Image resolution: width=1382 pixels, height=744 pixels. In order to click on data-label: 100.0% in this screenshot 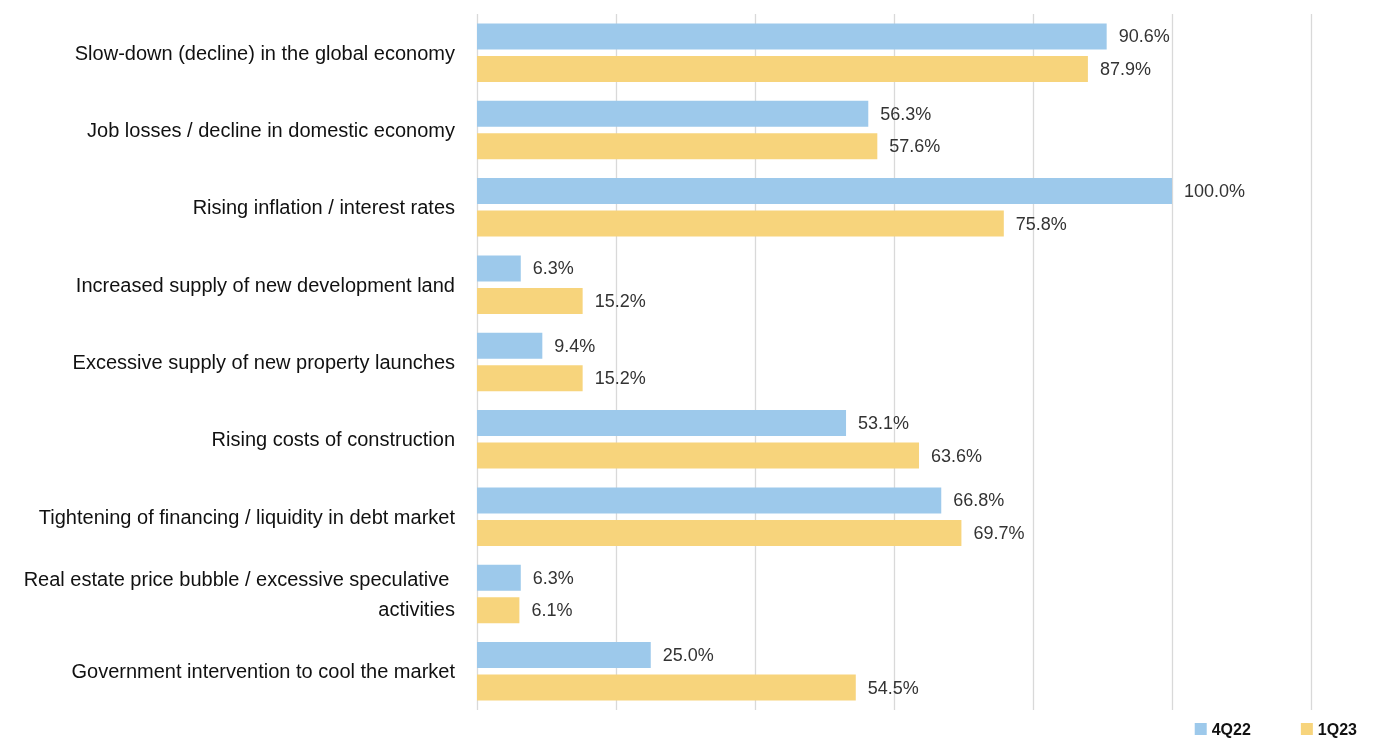, I will do `click(1215, 191)`.